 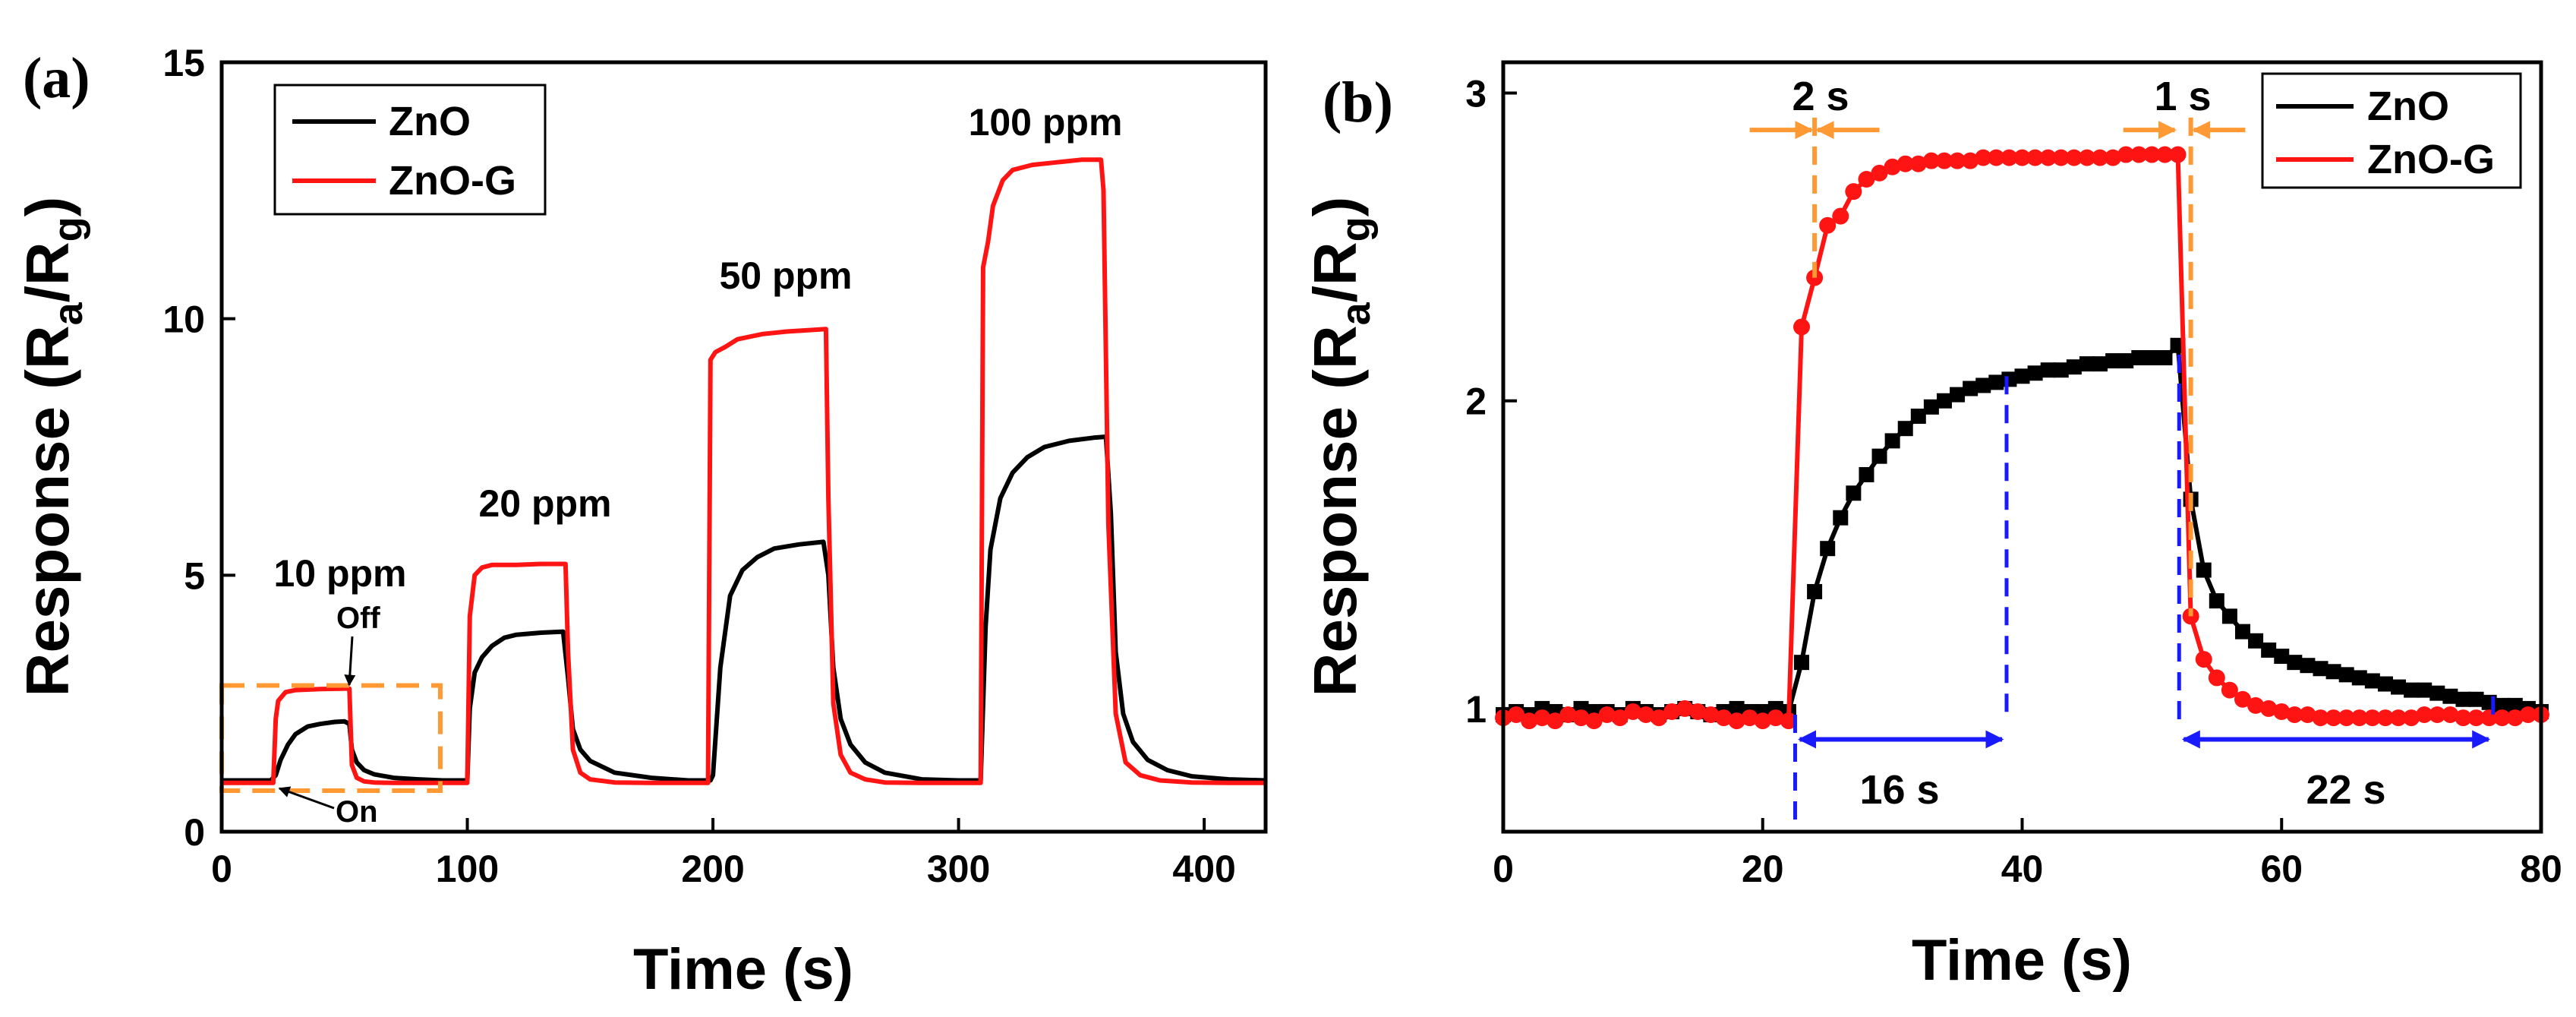 What do you see at coordinates (2022, 961) in the screenshot?
I see `panel-b-x-axis-label: Time (s)` at bounding box center [2022, 961].